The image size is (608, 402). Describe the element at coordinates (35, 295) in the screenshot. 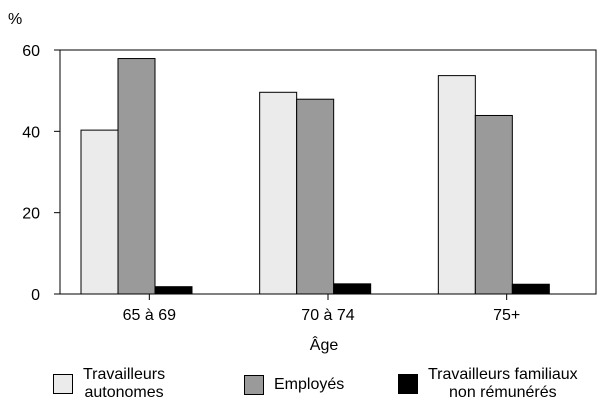

I see `y-tick-label: 0` at that location.